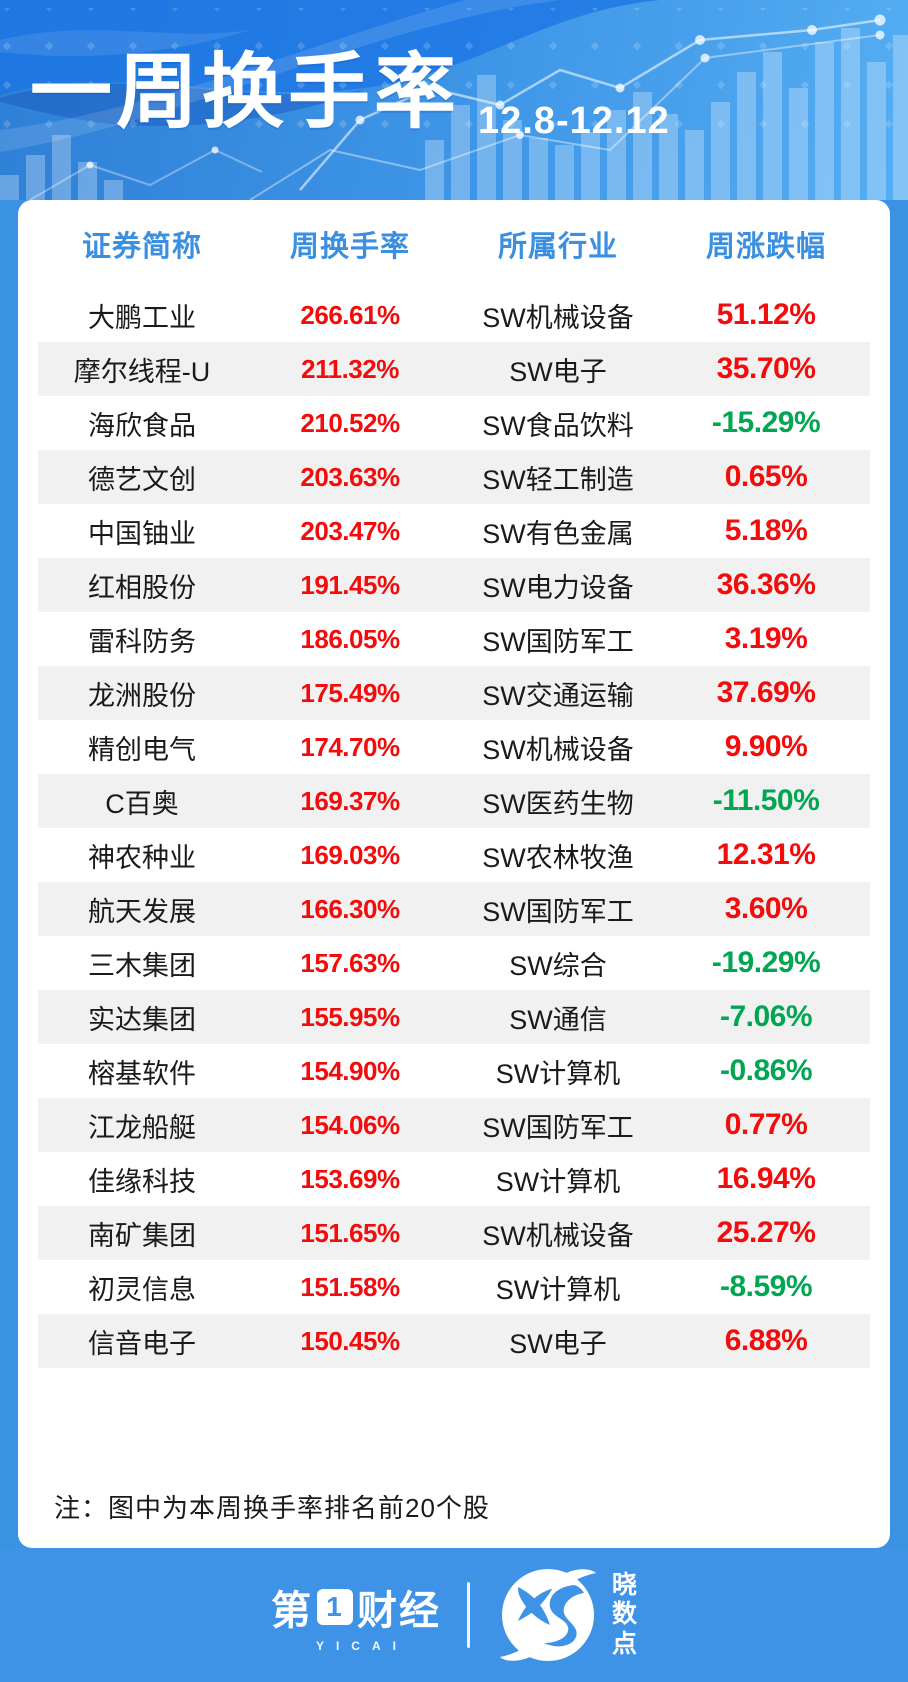 This screenshot has height=1682, width=908. What do you see at coordinates (624, 1643) in the screenshot?
I see `xsd-char: 点` at bounding box center [624, 1643].